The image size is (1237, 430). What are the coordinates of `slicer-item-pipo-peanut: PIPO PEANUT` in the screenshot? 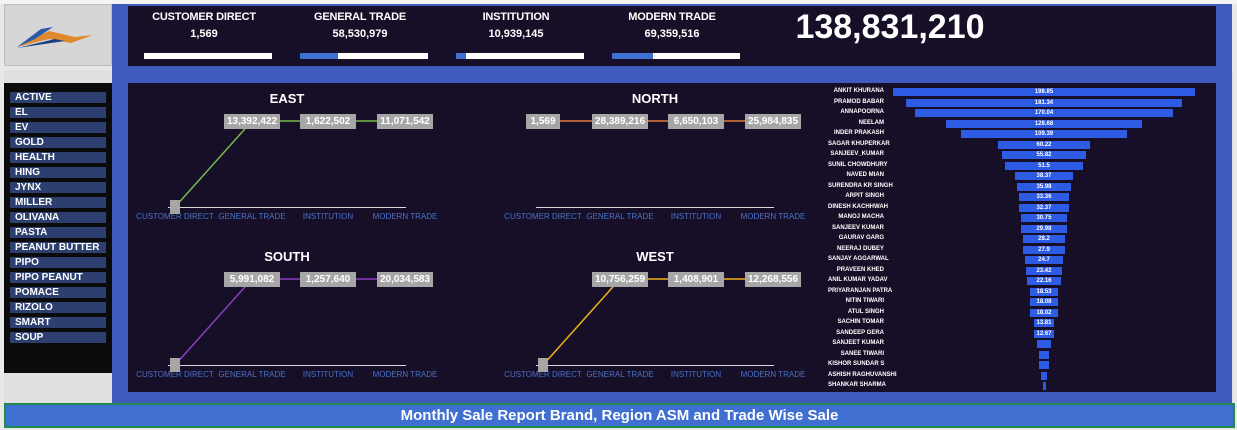 It's located at (58, 277).